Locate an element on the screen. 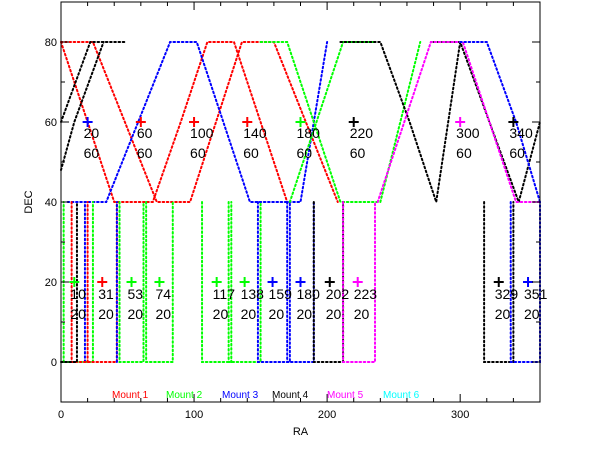  low-field-ra-label: 53 is located at coordinates (136, 294).